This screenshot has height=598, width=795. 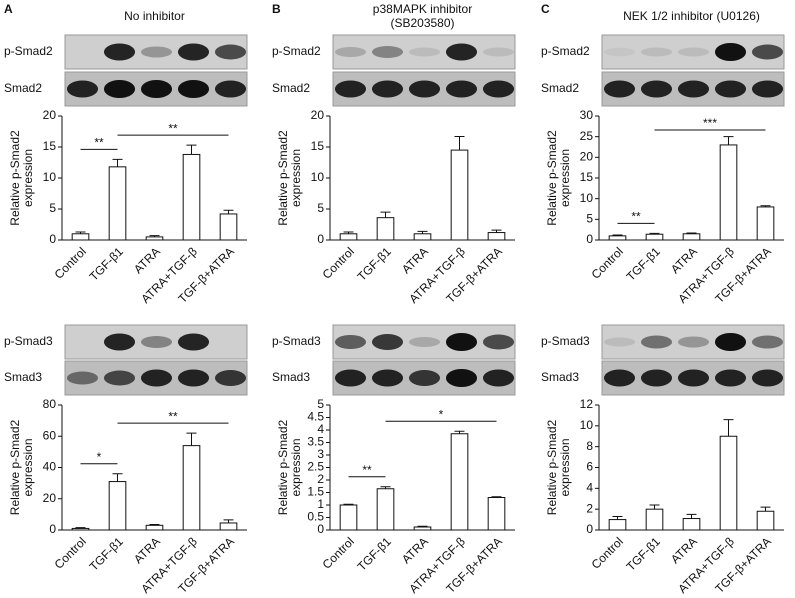 I want to click on y-tick-label: 15, so click(x=50, y=146).